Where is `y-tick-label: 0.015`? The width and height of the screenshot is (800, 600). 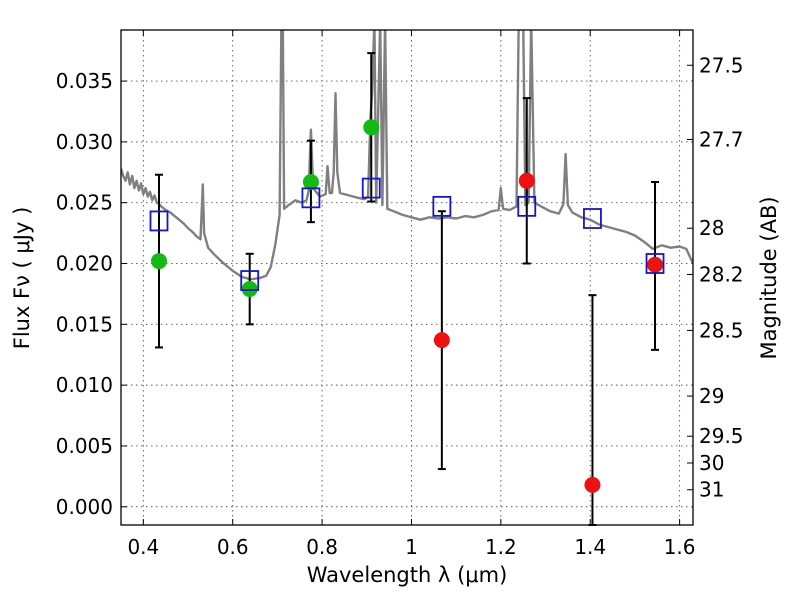 y-tick-label: 0.015 is located at coordinates (84, 324).